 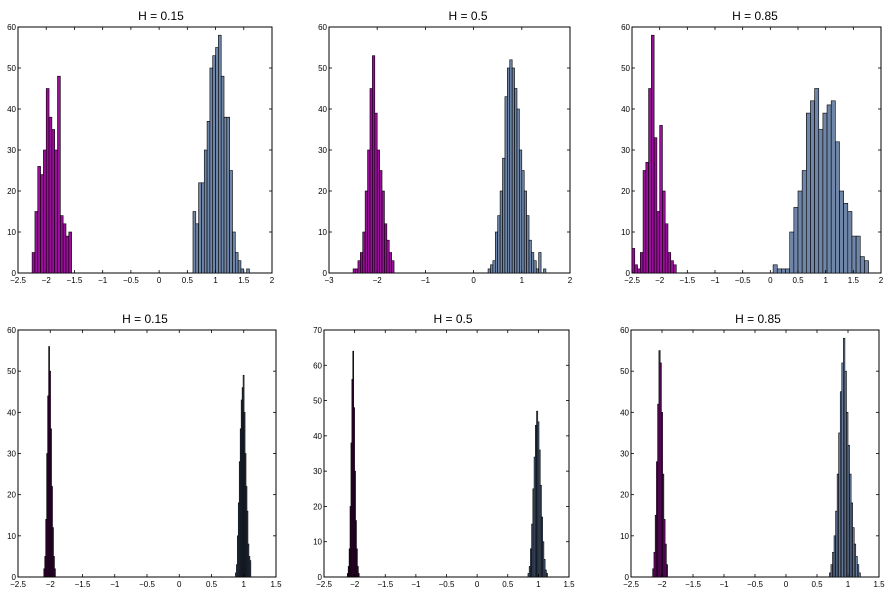 I want to click on panel-4-series-2-bar, so click(x=250, y=569).